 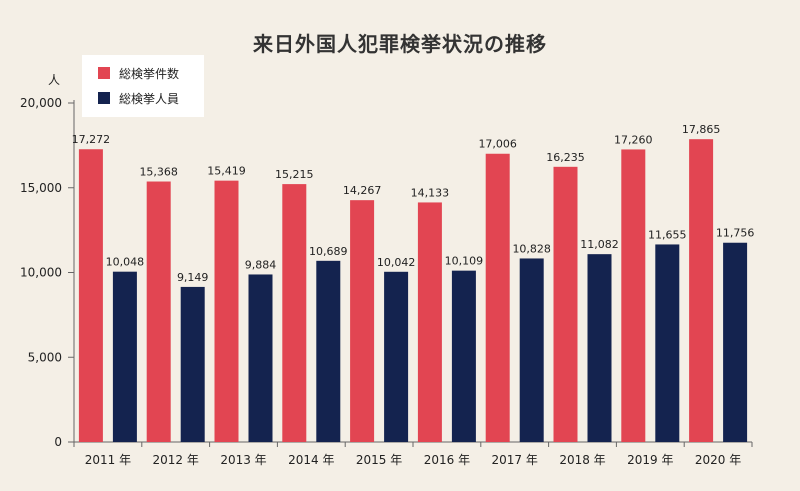 What do you see at coordinates (243, 460) in the screenshot?
I see `x-tick-label: 2013 年` at bounding box center [243, 460].